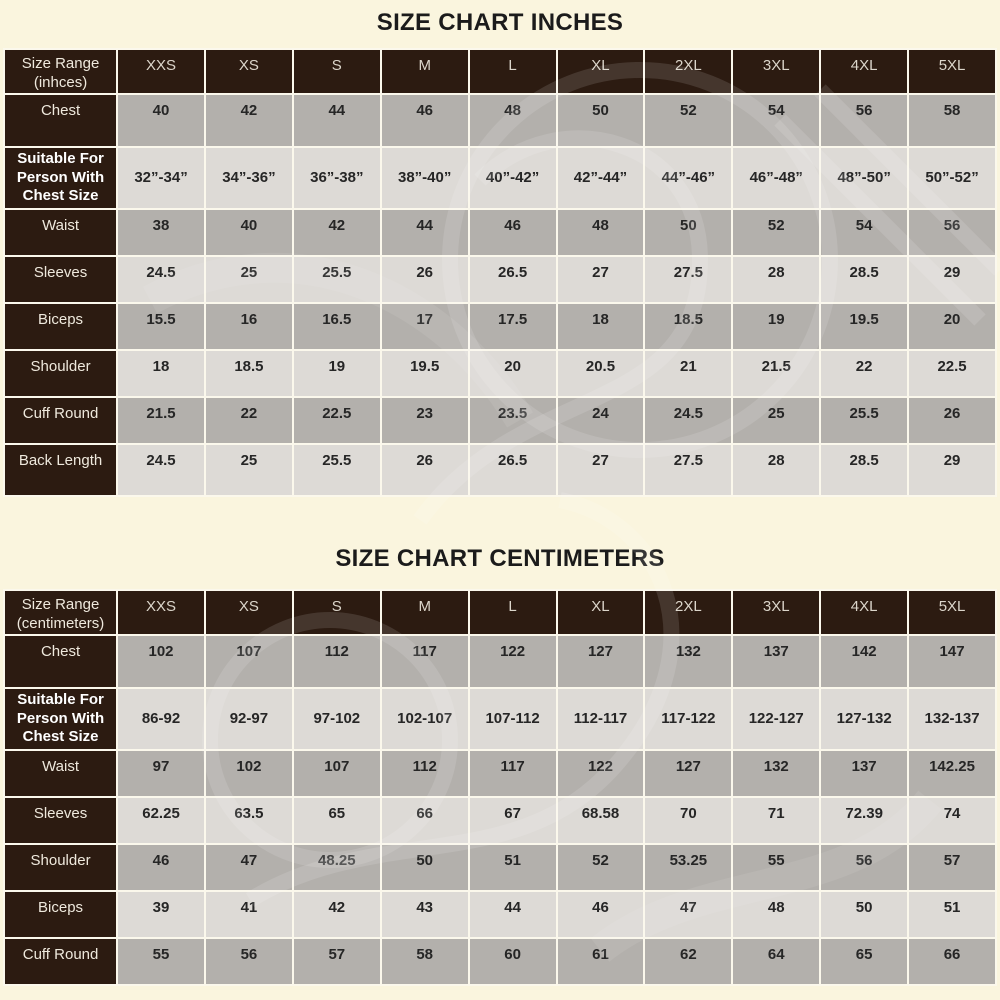 This screenshot has width=1000, height=1000. I want to click on size-value-cell: 64, so click(776, 961).